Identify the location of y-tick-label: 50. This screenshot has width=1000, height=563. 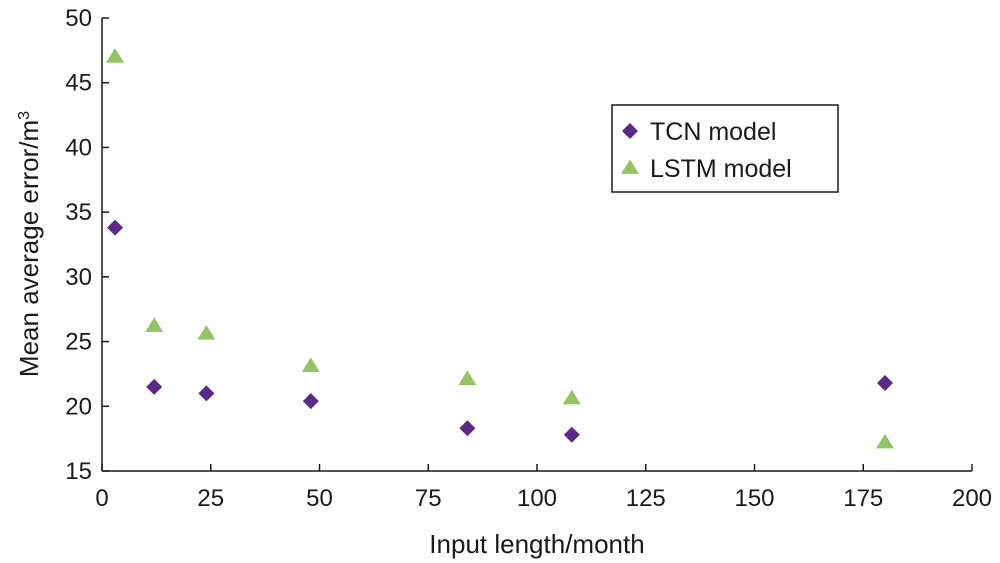
(78, 18).